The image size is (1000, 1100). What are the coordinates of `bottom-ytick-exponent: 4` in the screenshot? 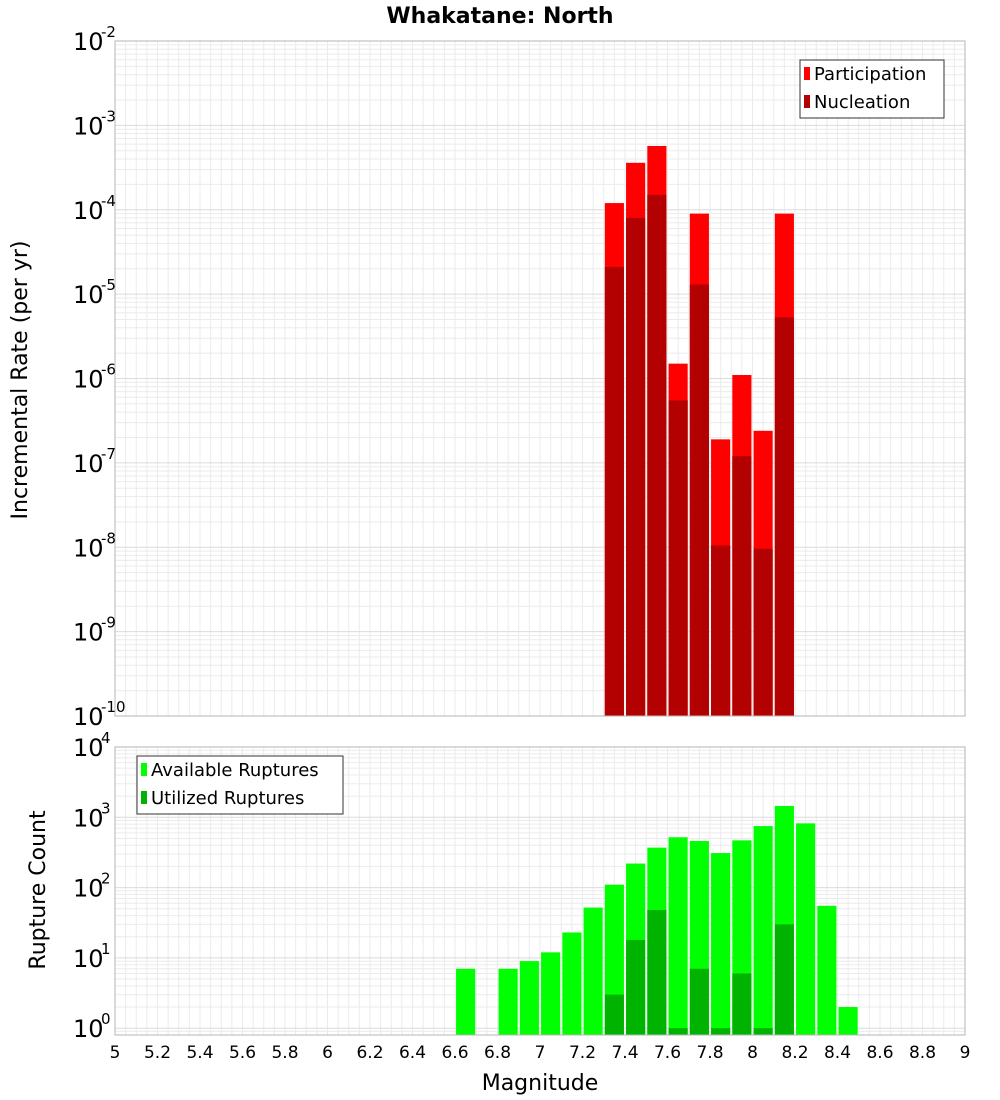 It's located at (106, 738).